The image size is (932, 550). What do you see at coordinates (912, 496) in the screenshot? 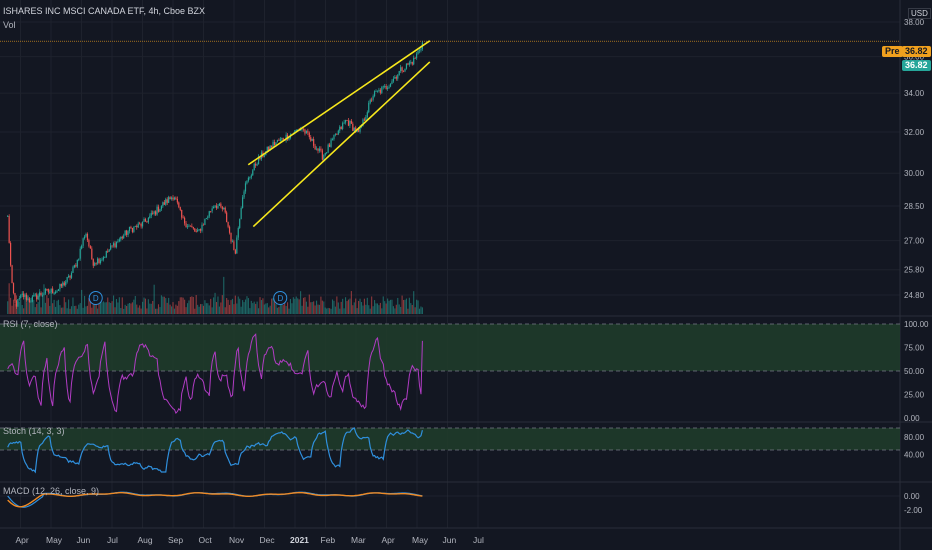
I see `macd-axis-tick: 0.00` at bounding box center [912, 496].